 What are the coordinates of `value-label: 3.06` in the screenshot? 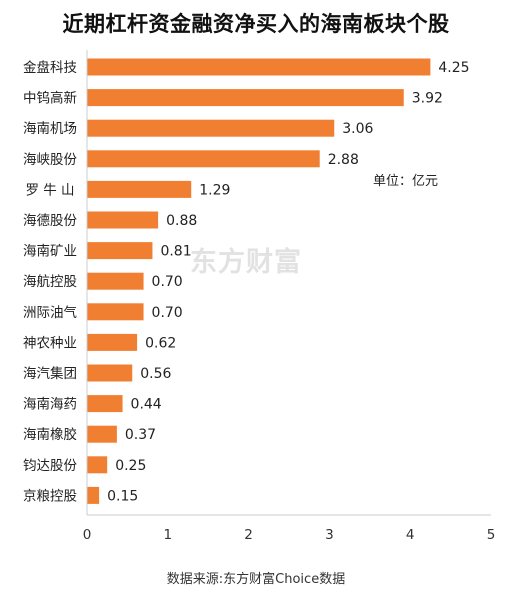 It's located at (357, 129).